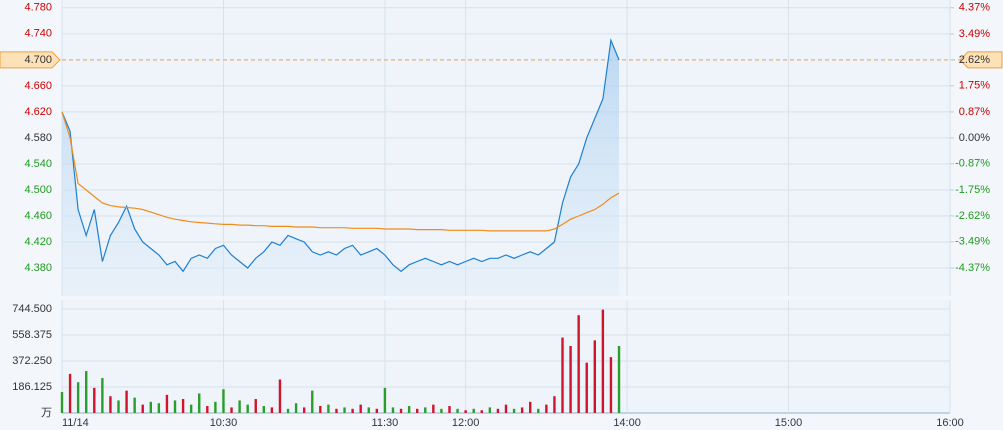  I want to click on y-tick-label: 4.420, so click(38, 242).